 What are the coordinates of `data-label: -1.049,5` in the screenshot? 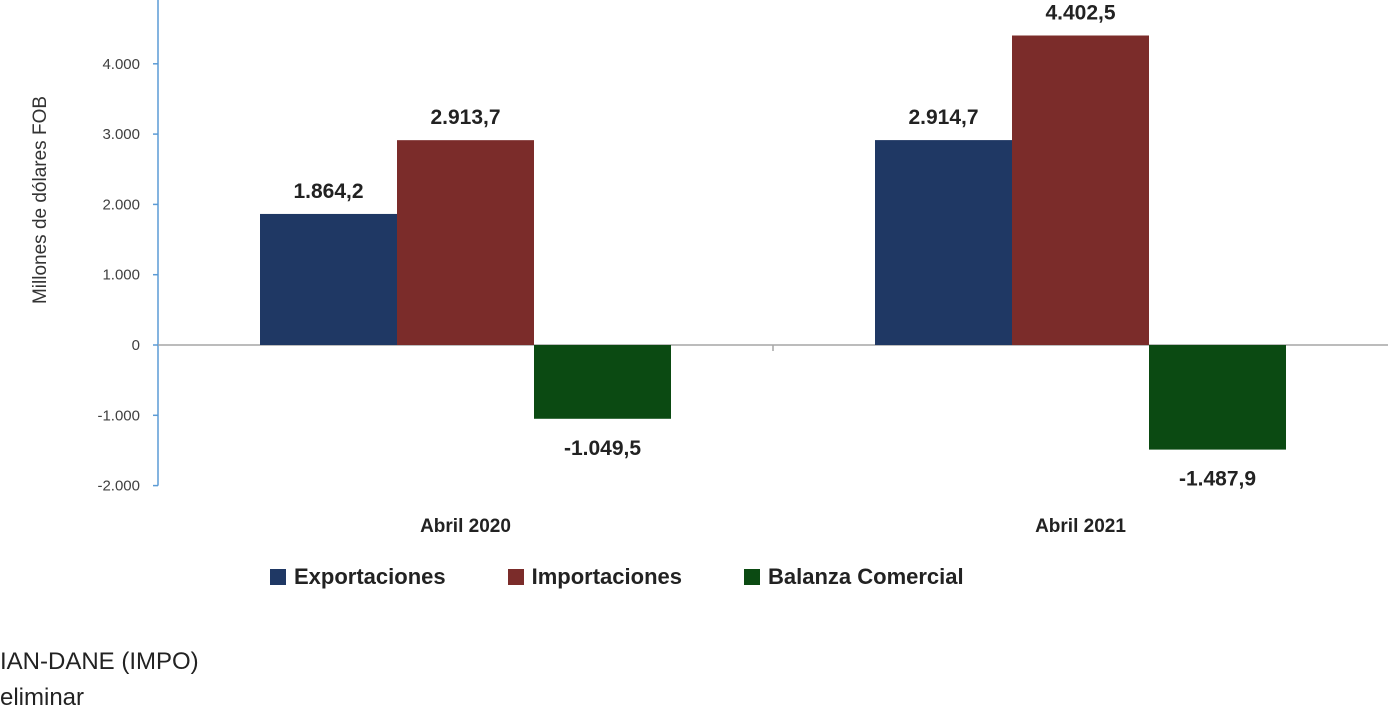 It's located at (602, 448).